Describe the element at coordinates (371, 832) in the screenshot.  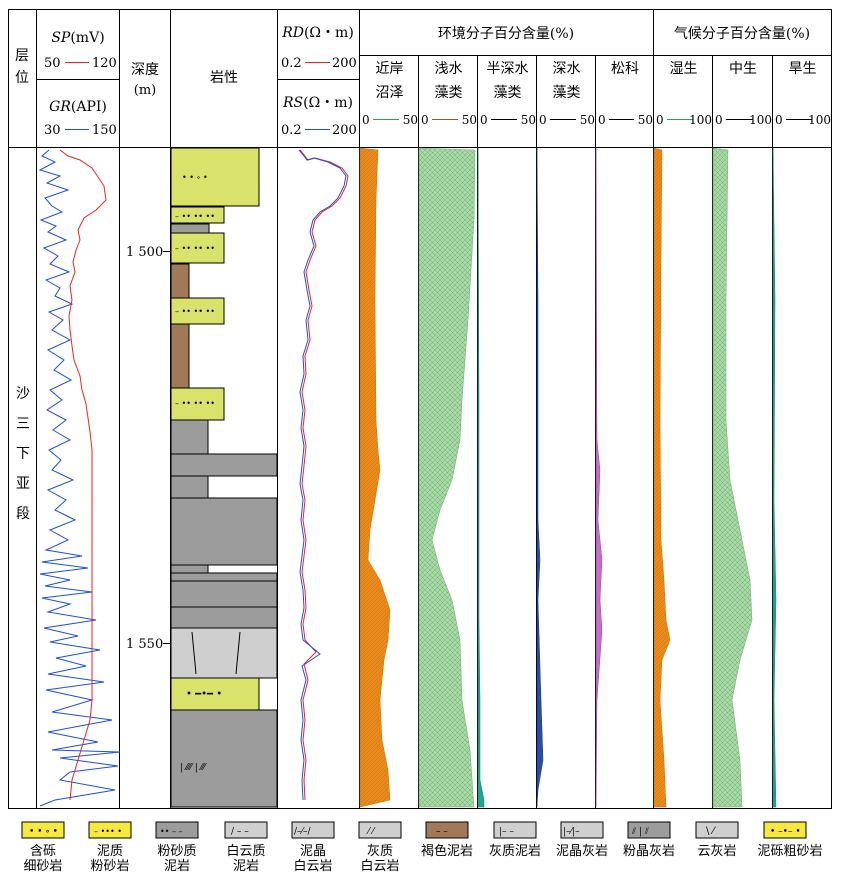
I see `litho-symbol: ⁄ ⁄` at that location.